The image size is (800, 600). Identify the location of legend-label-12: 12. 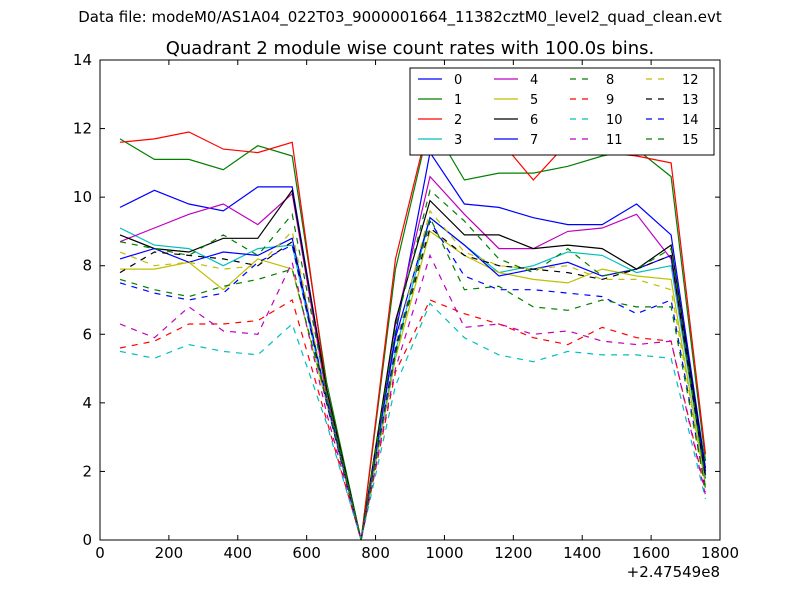
(690, 80).